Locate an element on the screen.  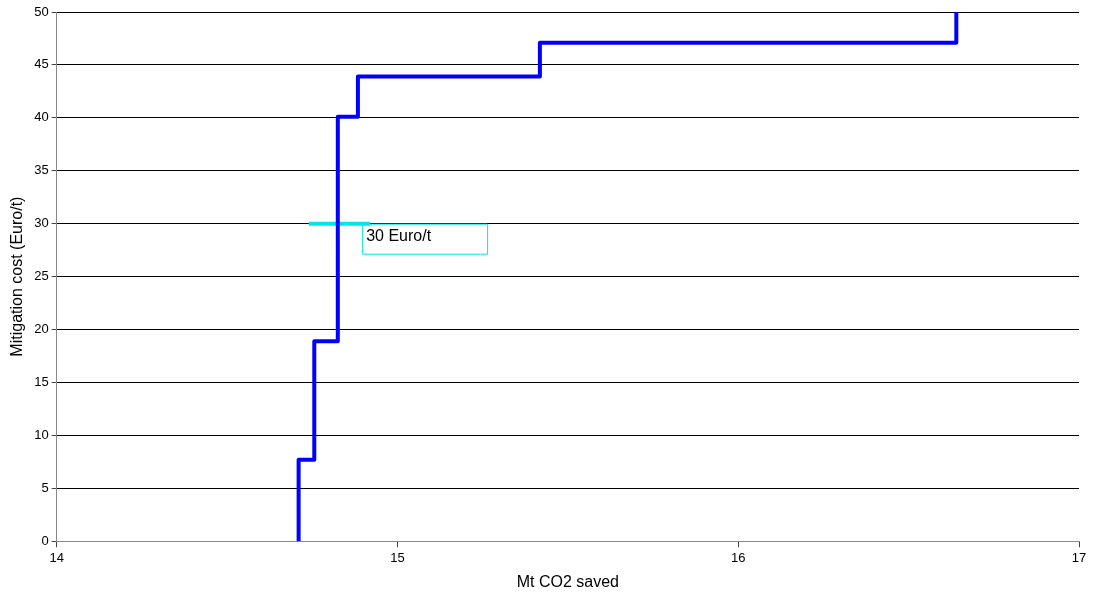
y-tick-label: 45 is located at coordinates (41, 64).